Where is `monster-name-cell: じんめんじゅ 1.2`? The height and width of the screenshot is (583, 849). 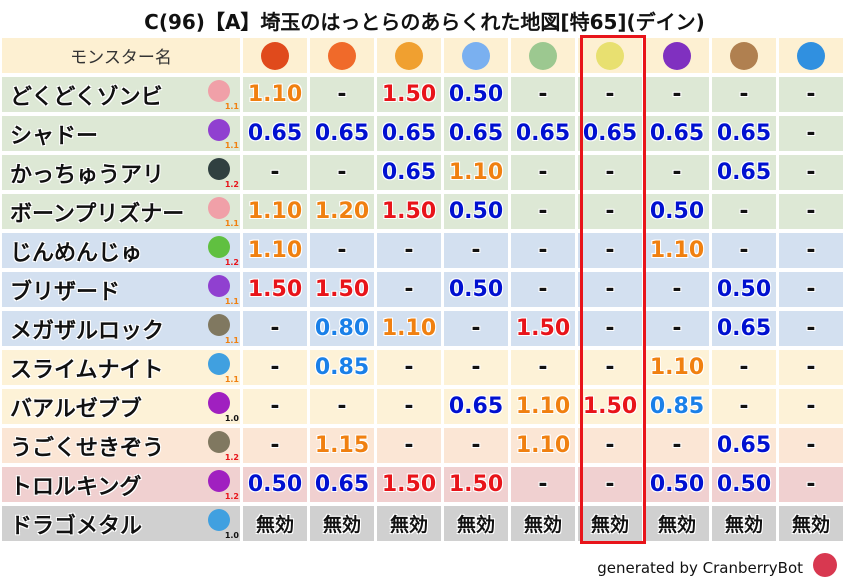 monster-name-cell: じんめんじゅ 1.2 is located at coordinates (121, 250).